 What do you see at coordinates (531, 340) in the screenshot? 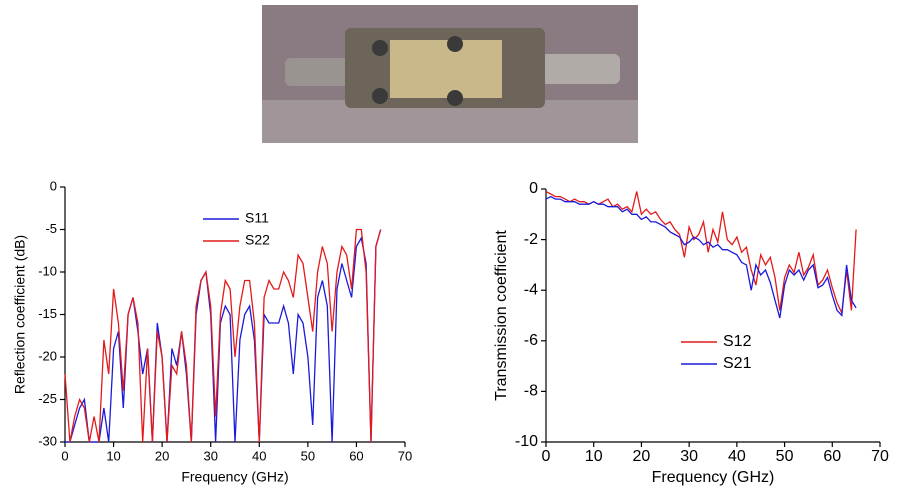
I see `y-tick-label: -6` at bounding box center [531, 340].